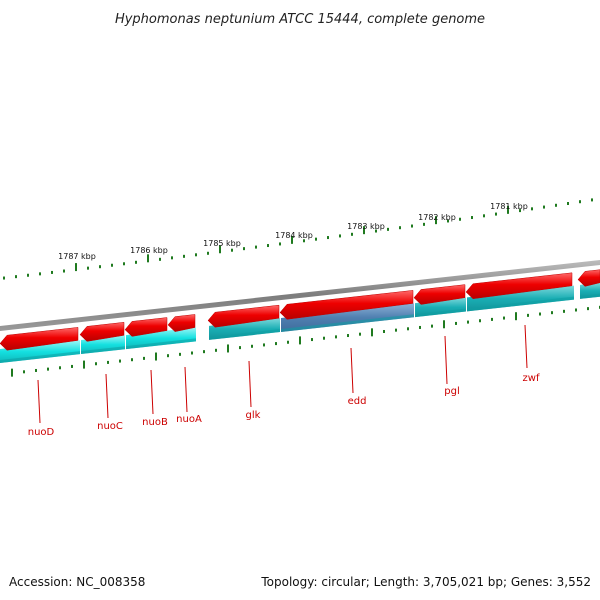 This screenshot has width=600, height=600. Describe the element at coordinates (305, 341) in the screenshot. I see `lower-scale-ticks` at that location.